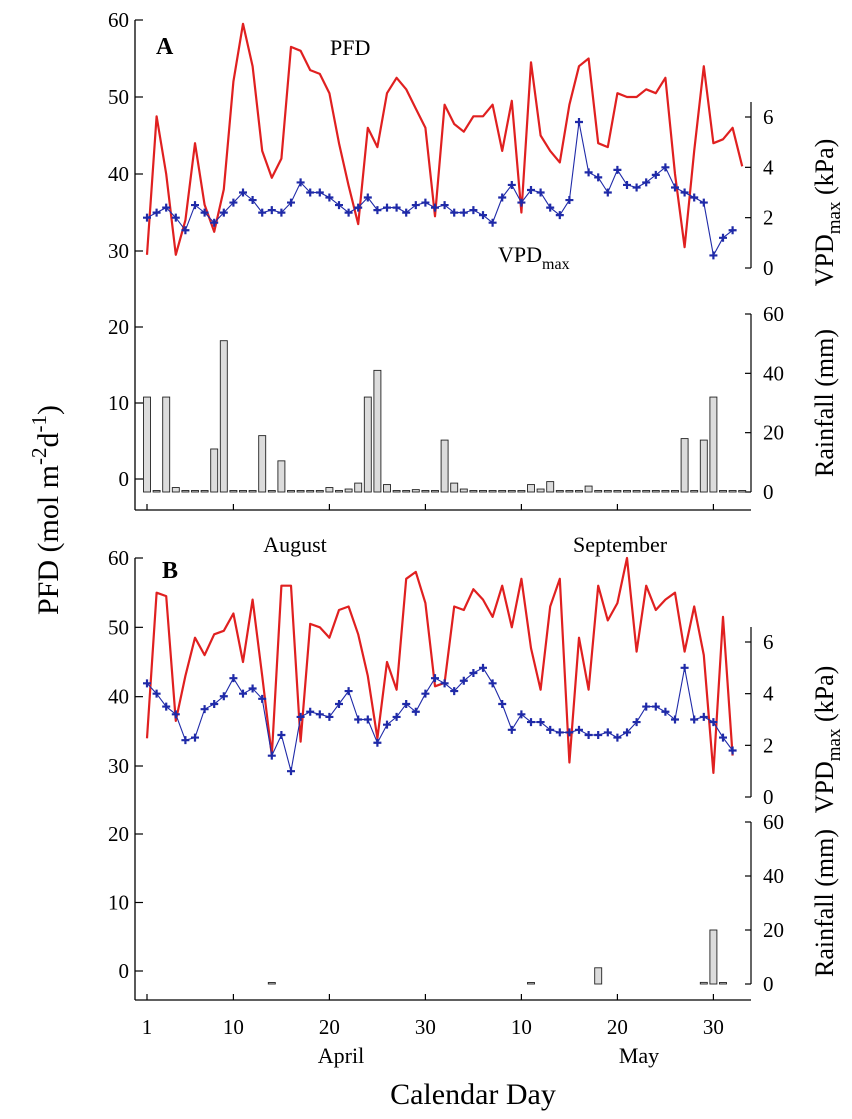 The height and width of the screenshot is (1119, 852). What do you see at coordinates (773, 930) in the screenshot?
I see `rain-tick-label: 20` at bounding box center [773, 930].